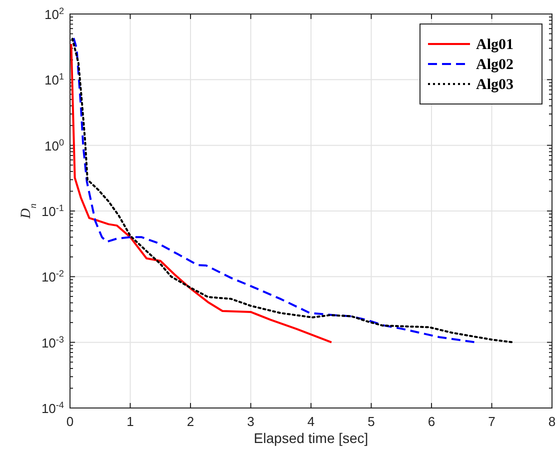  What do you see at coordinates (52, 342) in the screenshot?
I see `y-tick-label: 10$^{-3}$` at bounding box center [52, 342].